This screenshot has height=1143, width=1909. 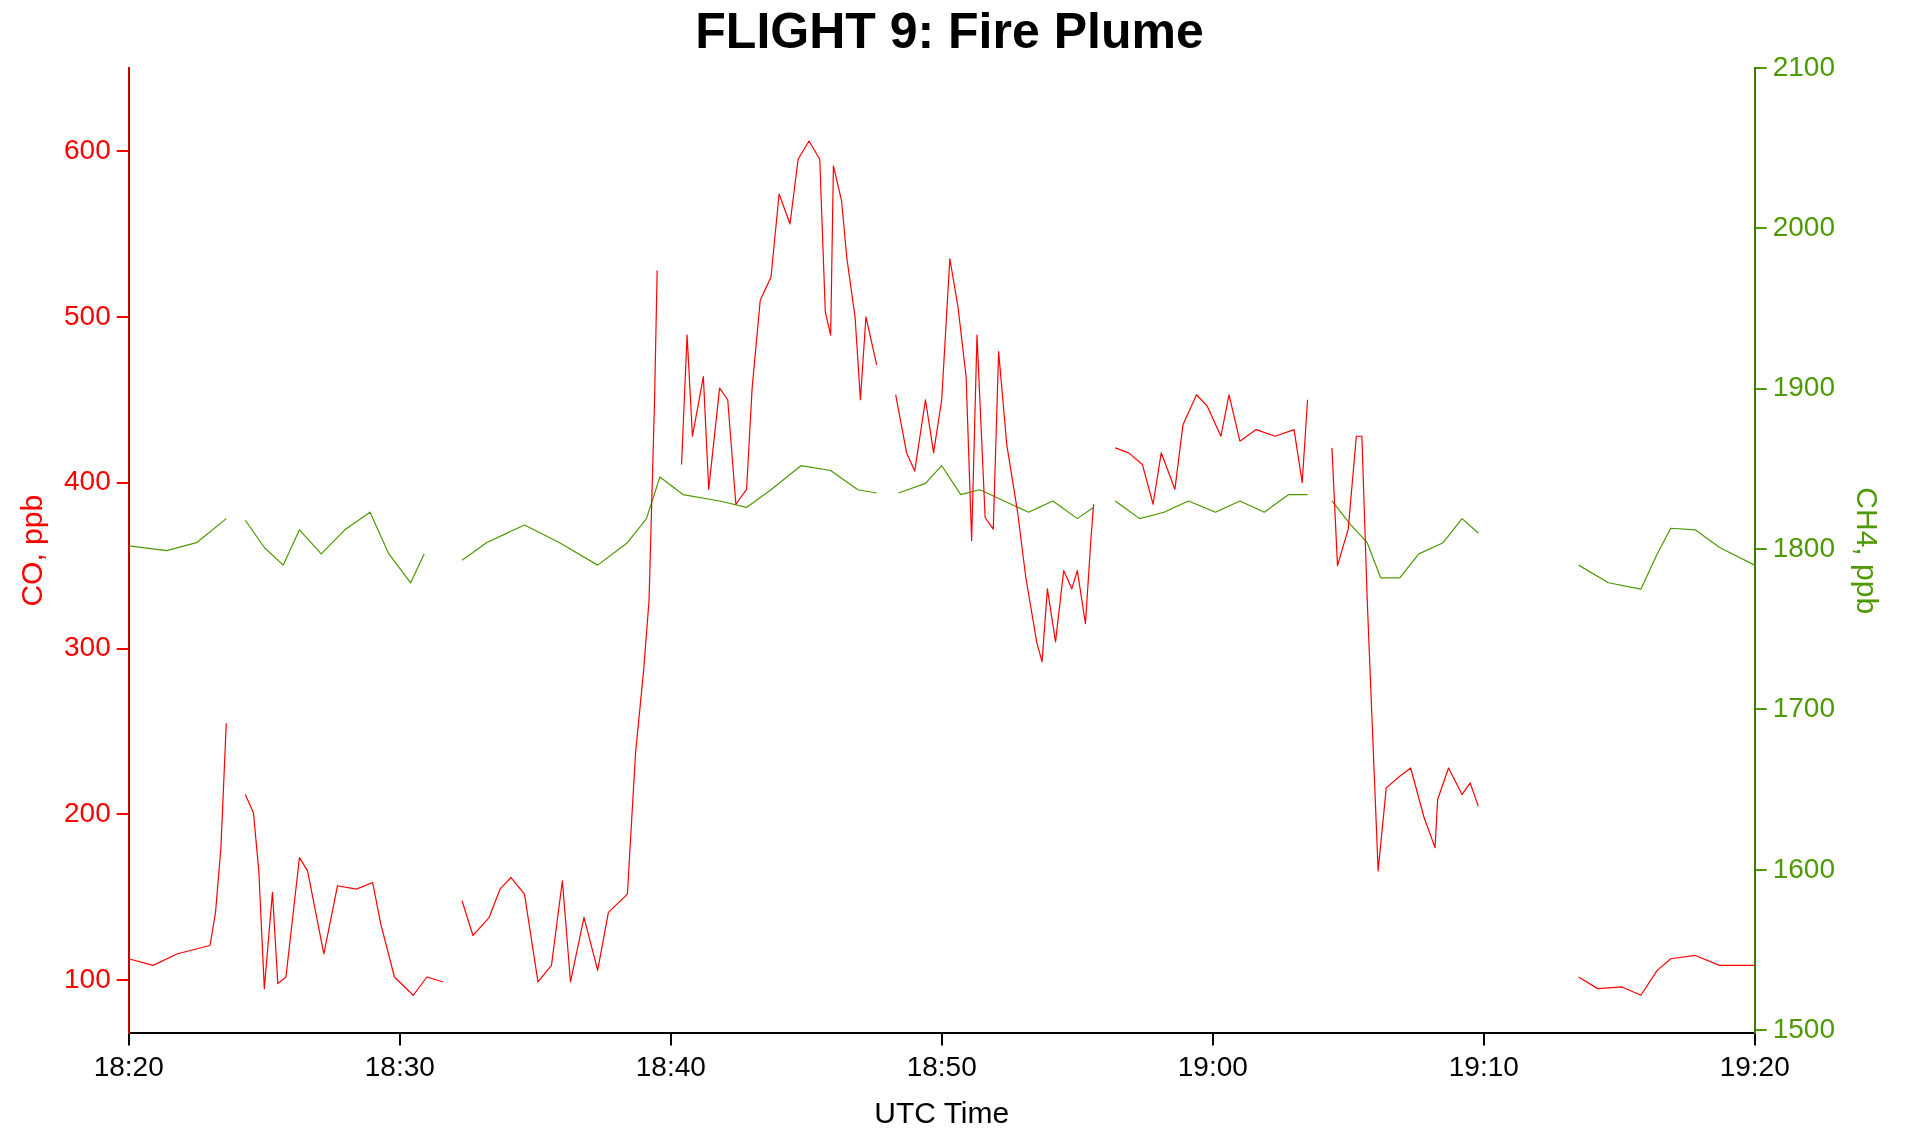 I want to click on y2-tick-label: 1900, so click(x=1804, y=387).